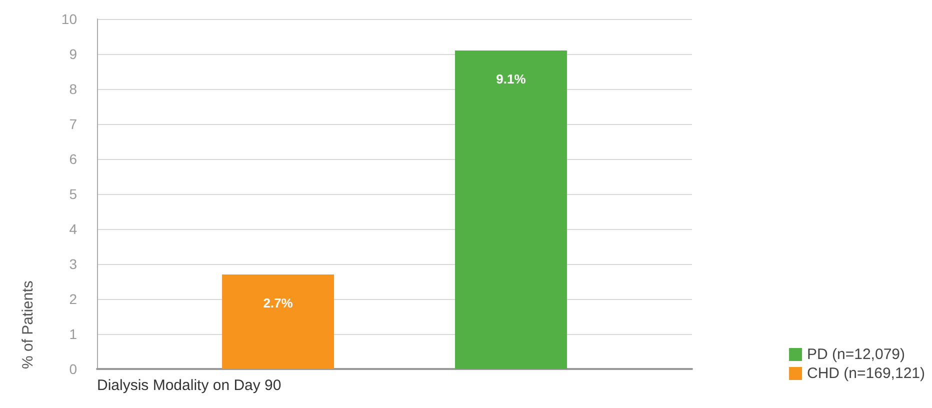 The image size is (932, 408). What do you see at coordinates (73, 194) in the screenshot?
I see `y-tick-label: 5` at bounding box center [73, 194].